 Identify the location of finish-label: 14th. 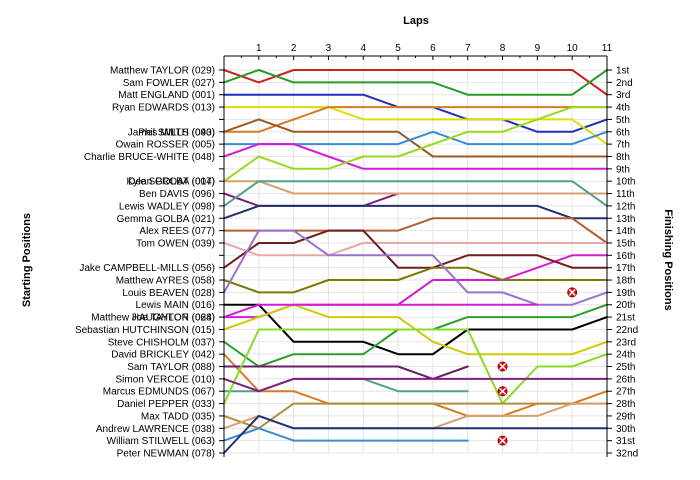
(625, 231).